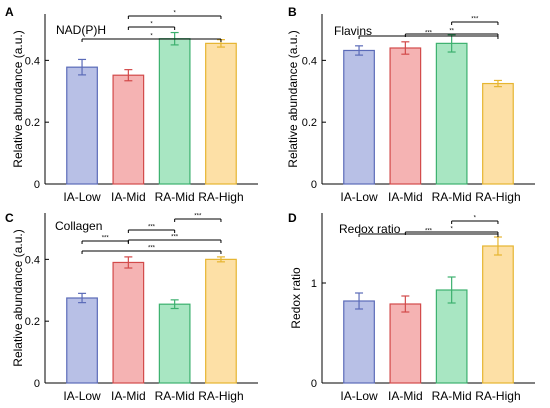 This screenshot has width=550, height=408. What do you see at coordinates (292, 12) in the screenshot?
I see `panel-label: B` at bounding box center [292, 12].